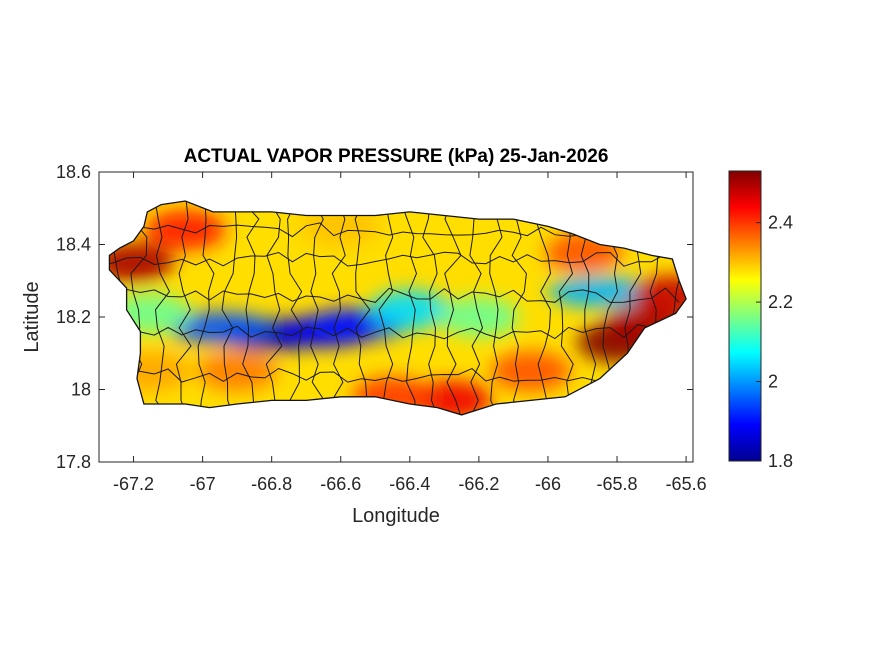  Describe the element at coordinates (780, 223) in the screenshot. I see `colorbar-tick-label: 2.4` at that location.